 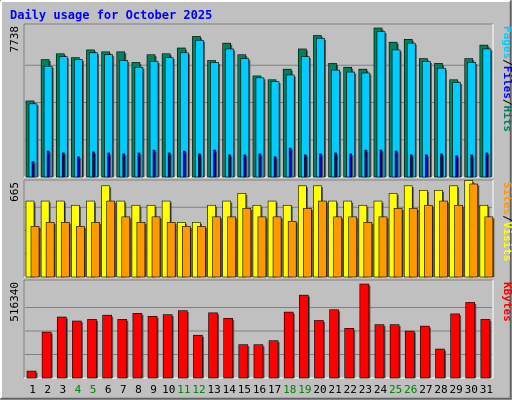 What do you see at coordinates (183, 389) in the screenshot?
I see `x-tick-label: 11` at bounding box center [183, 389].